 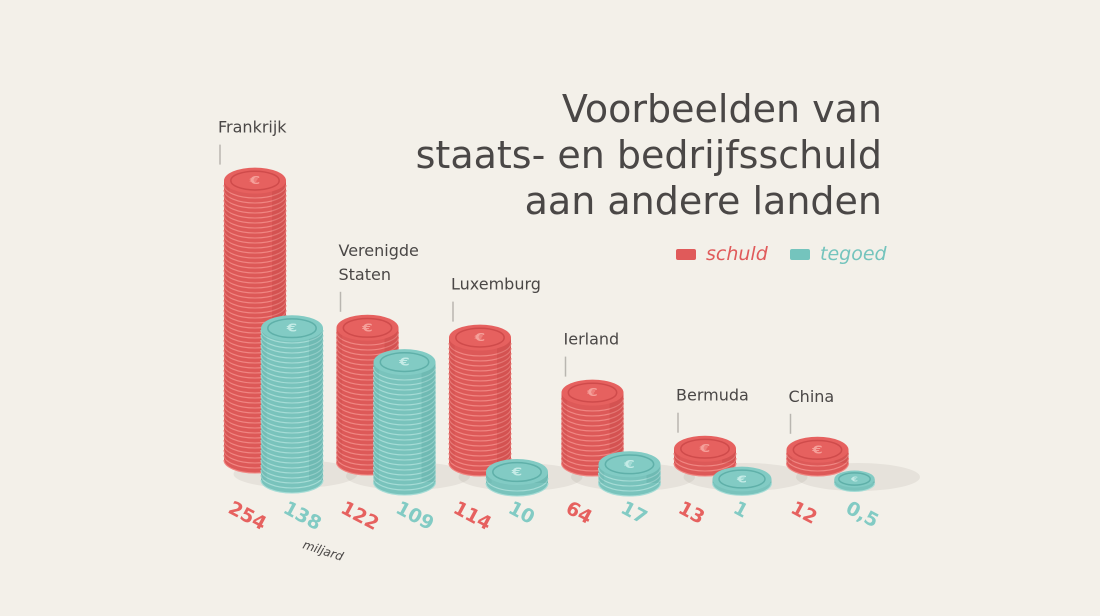 I want to click on value-label-schuld-1: 122, so click(x=359, y=516).